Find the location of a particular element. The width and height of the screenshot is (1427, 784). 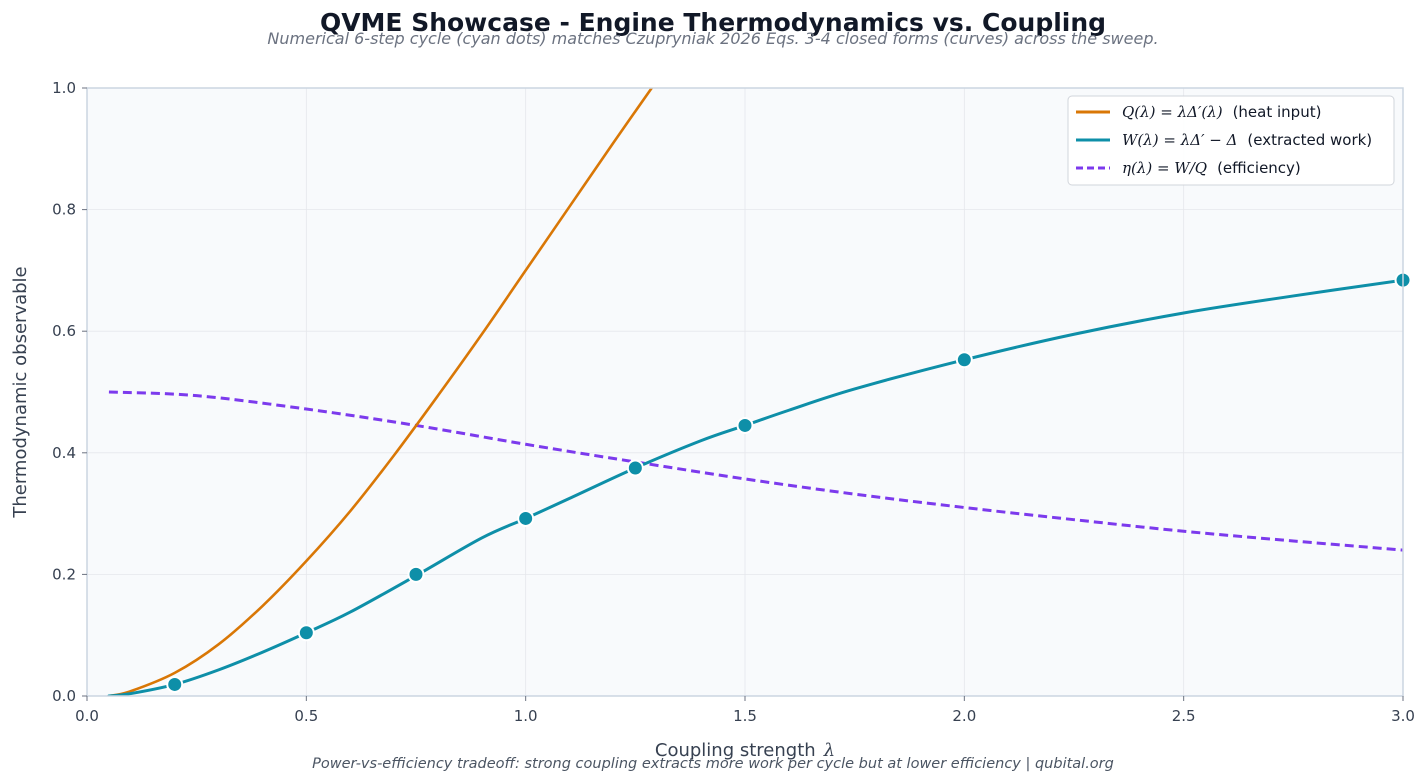

x-axis-label-symbol: λ is located at coordinates (829, 750).